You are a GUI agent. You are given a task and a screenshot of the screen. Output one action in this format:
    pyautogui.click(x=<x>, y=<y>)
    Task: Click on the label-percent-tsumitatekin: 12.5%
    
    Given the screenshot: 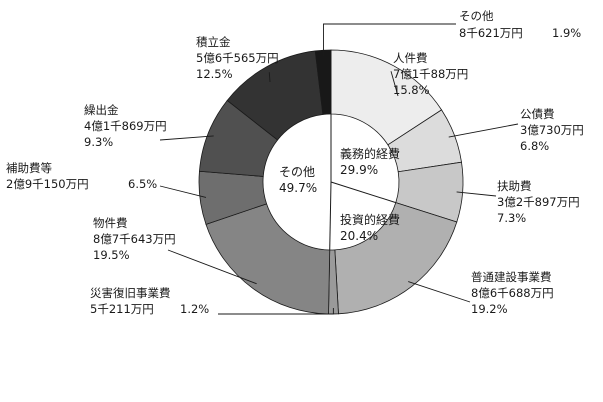 What is the action you would take?
    pyautogui.click(x=214, y=74)
    